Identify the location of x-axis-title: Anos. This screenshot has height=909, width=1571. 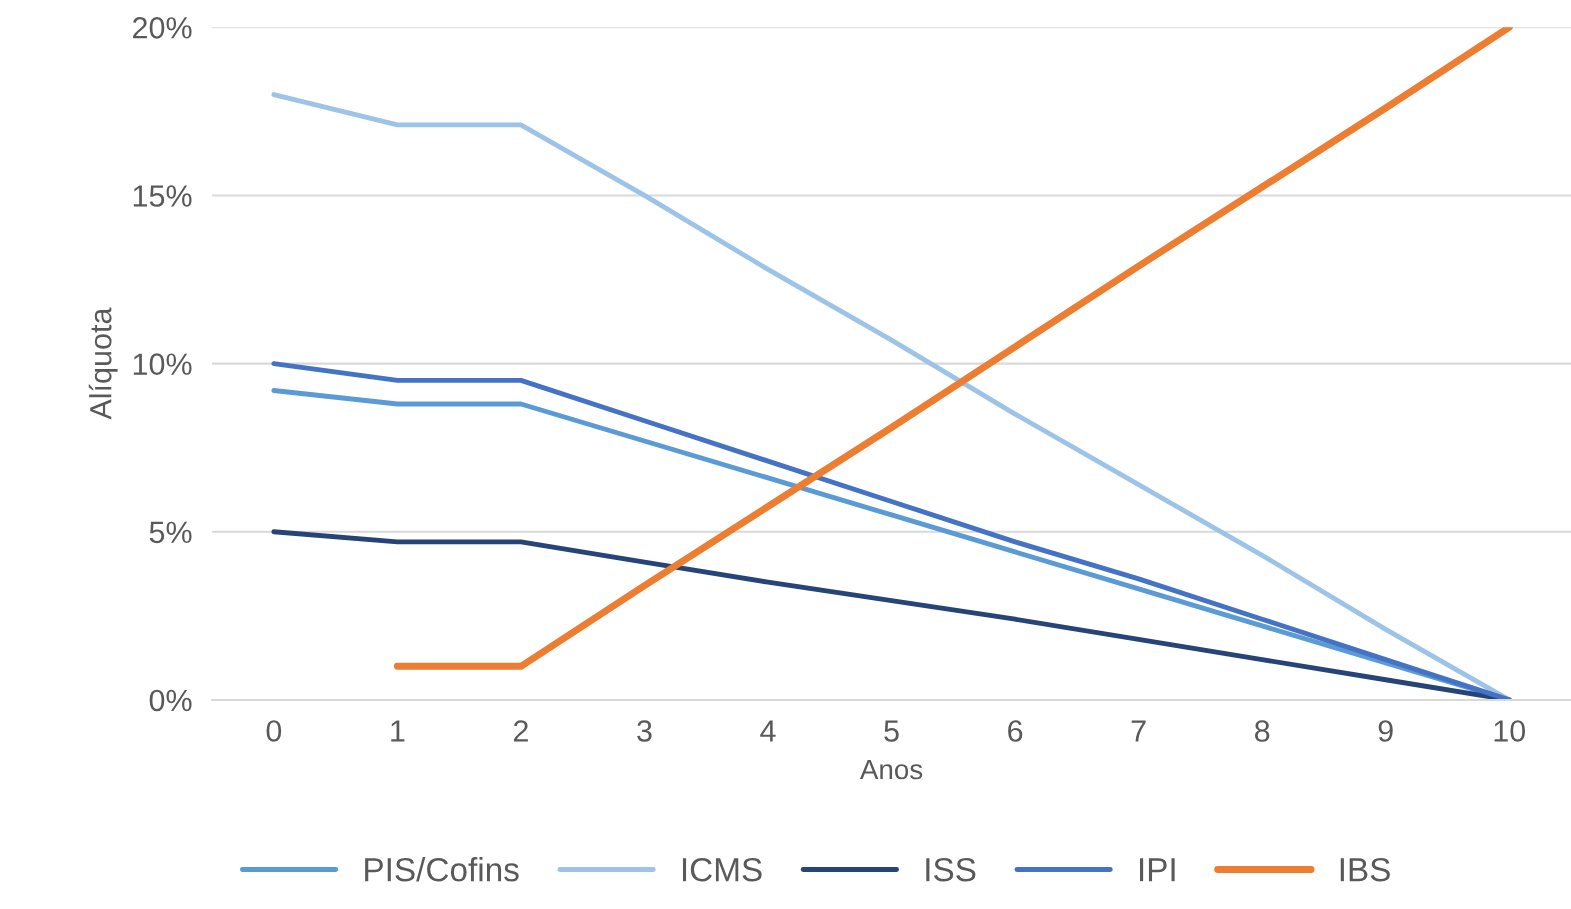
(891, 769).